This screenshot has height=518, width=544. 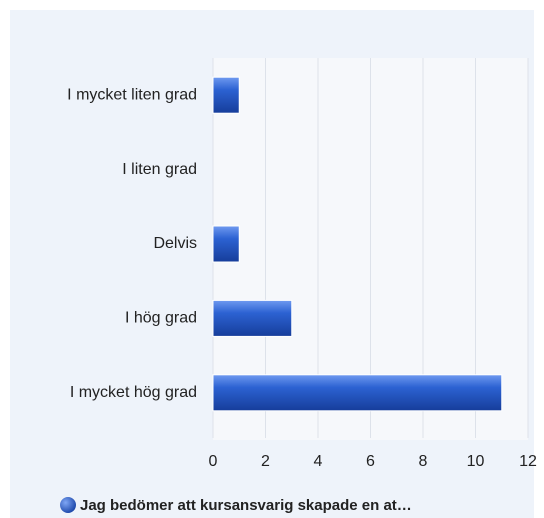 I want to click on y-tick-label: Delvis, so click(x=175, y=243).